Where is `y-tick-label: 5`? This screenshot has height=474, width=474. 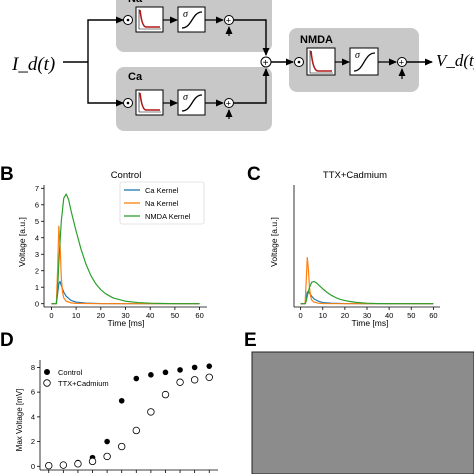
y-tick-label: 5 is located at coordinates (37, 221).